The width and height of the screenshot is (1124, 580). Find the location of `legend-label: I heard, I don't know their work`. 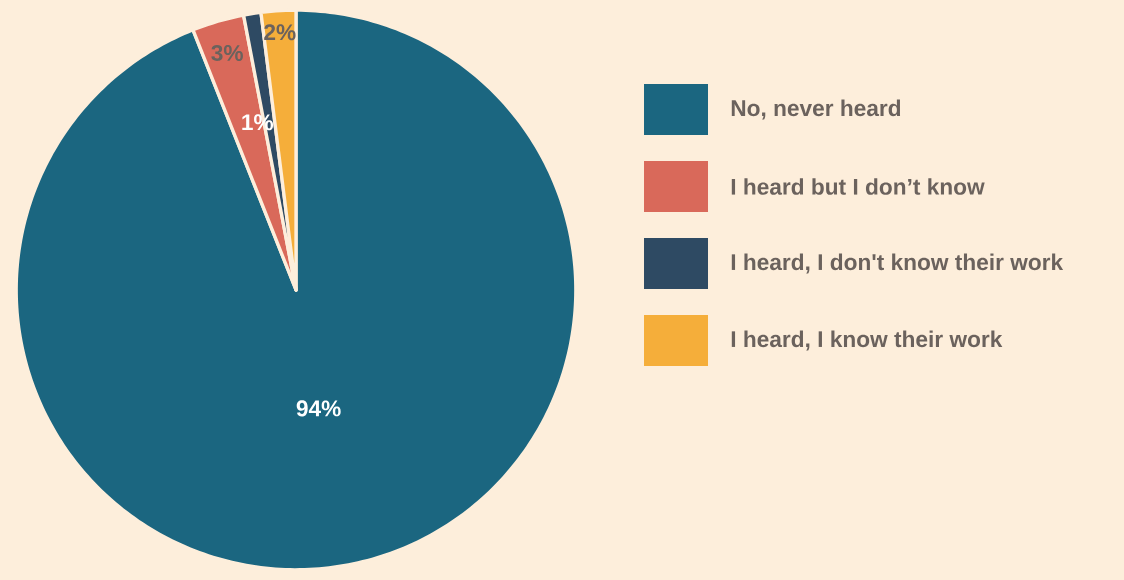

legend-label: I heard, I don't know their work is located at coordinates (897, 263).